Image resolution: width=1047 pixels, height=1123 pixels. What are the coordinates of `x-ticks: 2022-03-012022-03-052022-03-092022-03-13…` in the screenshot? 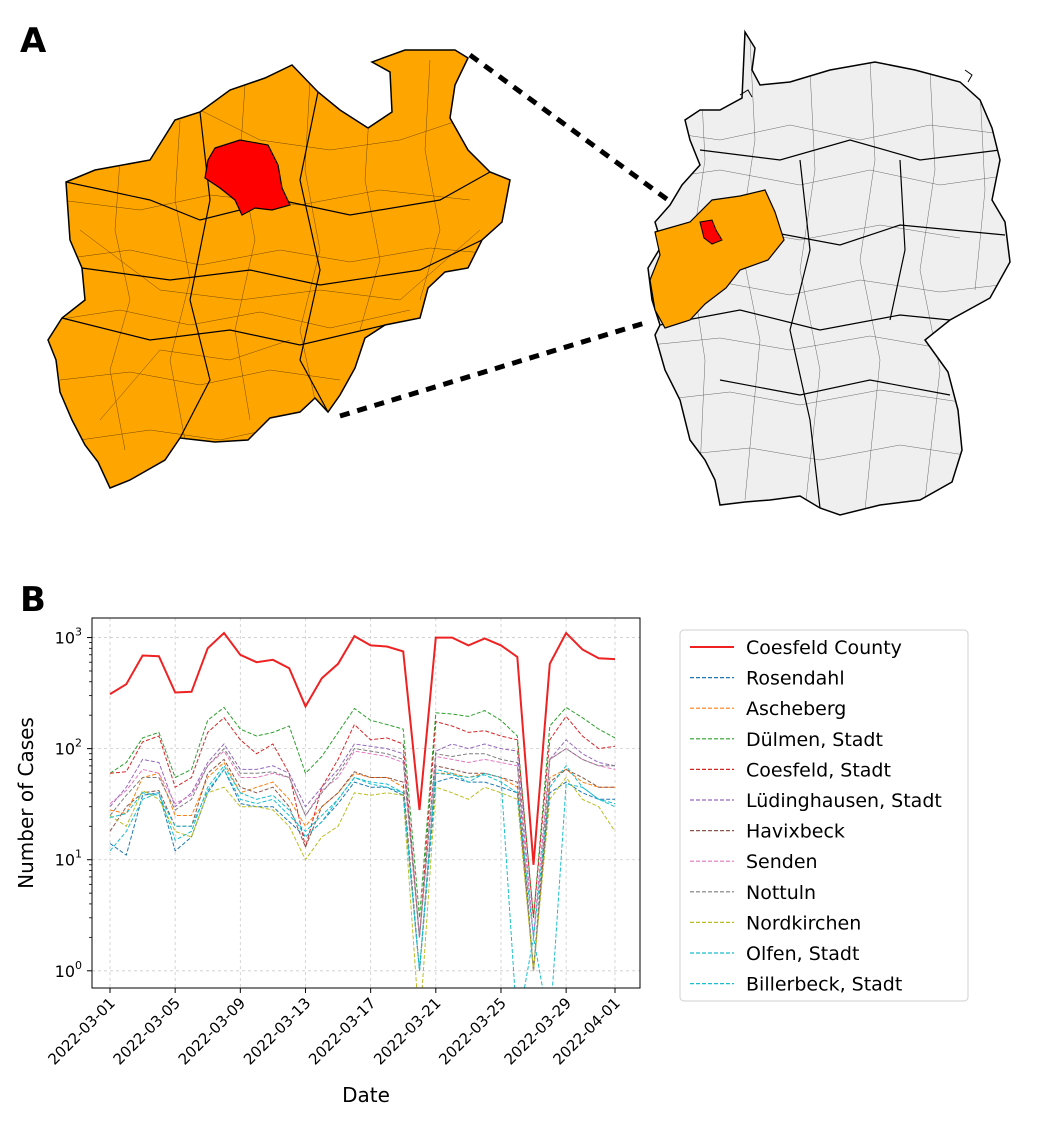 It's located at (334, 1028).